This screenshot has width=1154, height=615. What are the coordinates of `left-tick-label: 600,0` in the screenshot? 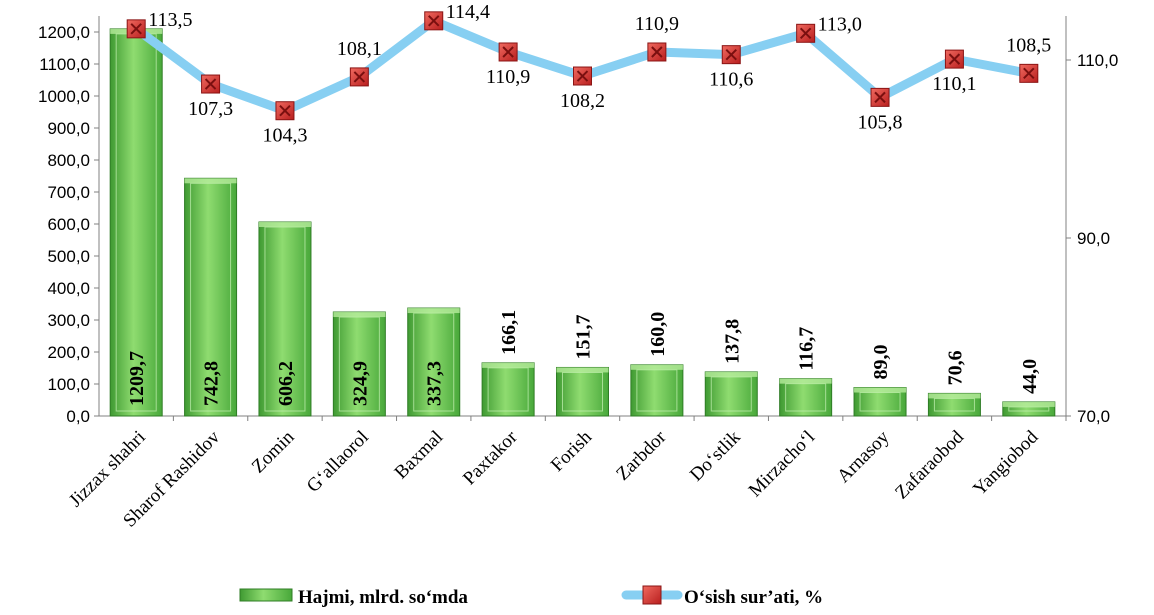 It's located at (68, 224).